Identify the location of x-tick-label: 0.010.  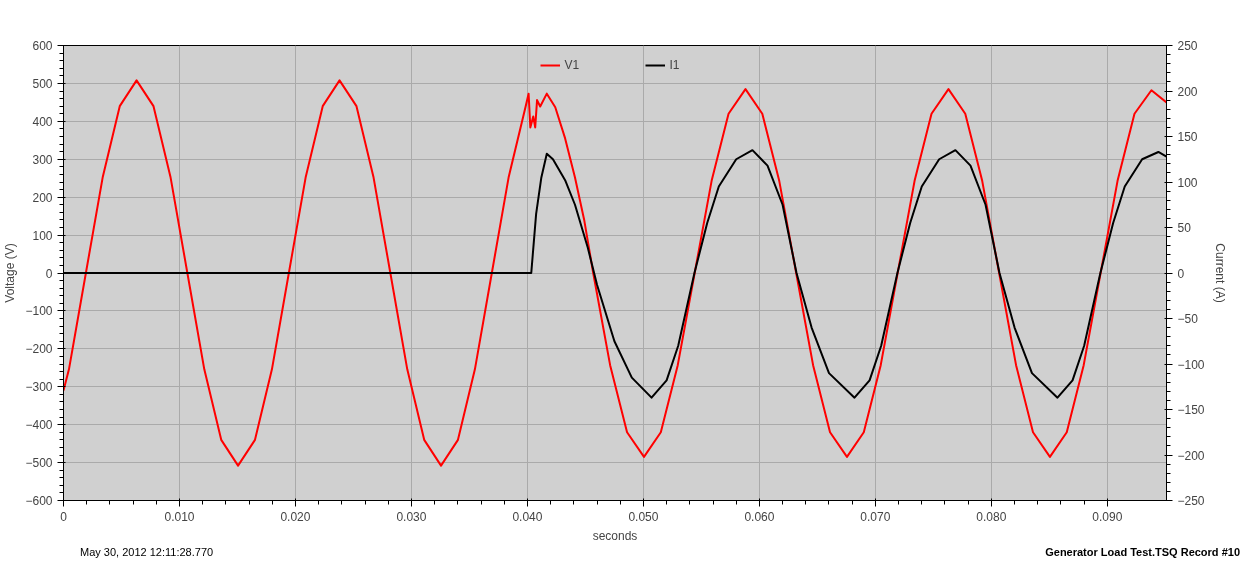
(179, 516).